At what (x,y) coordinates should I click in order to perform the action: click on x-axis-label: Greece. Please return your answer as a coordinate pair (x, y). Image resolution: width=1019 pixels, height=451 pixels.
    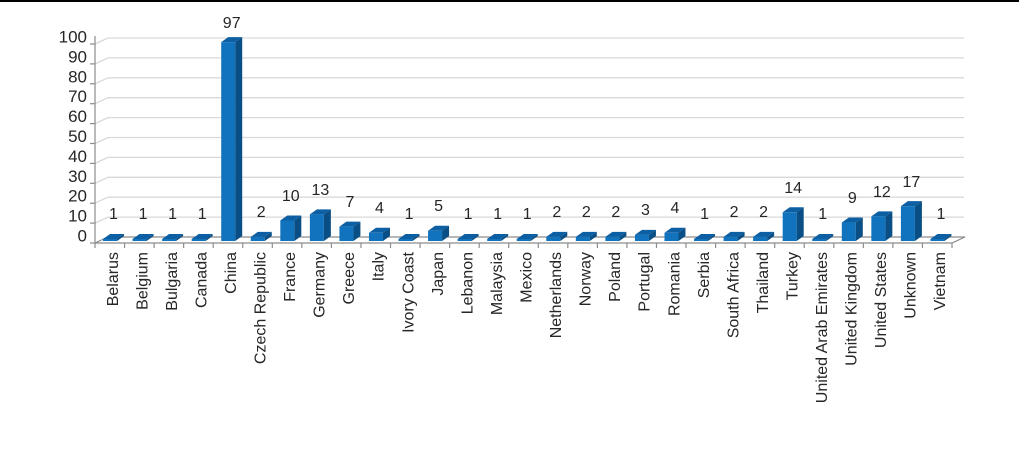
    Looking at the image, I should click on (349, 278).